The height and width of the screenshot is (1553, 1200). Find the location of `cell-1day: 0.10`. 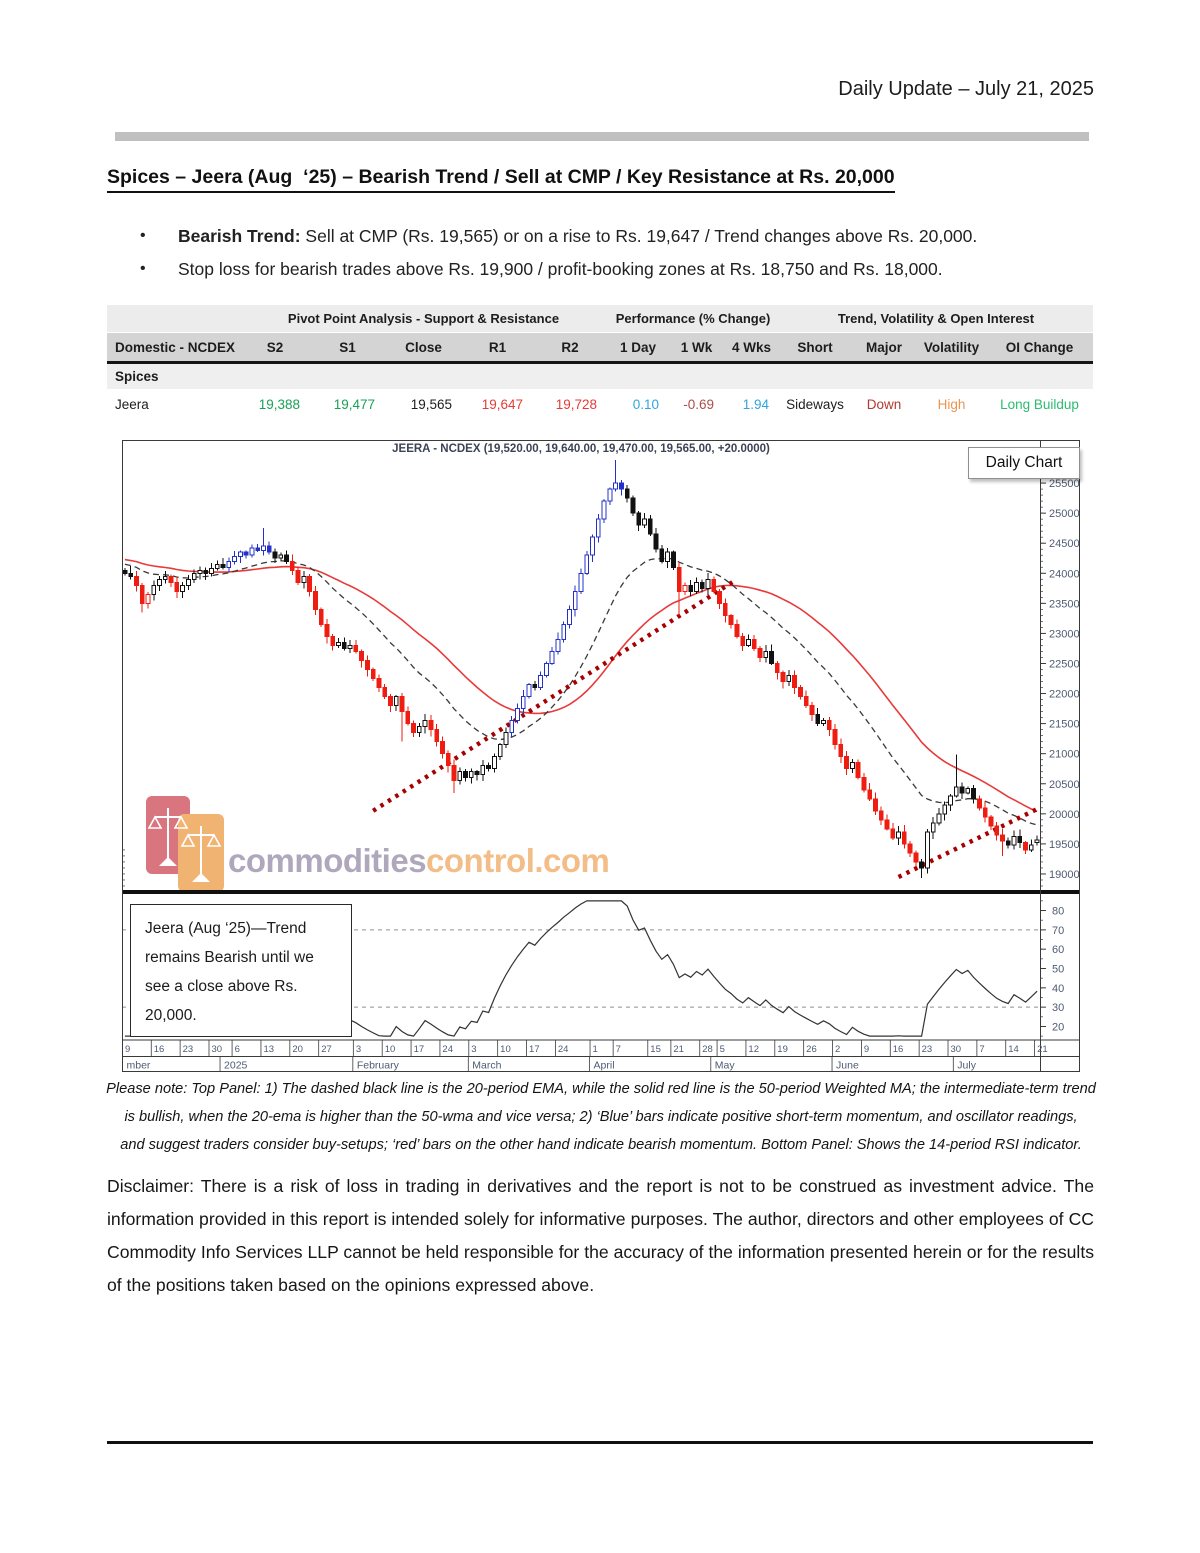

cell-1day: 0.10 is located at coordinates (645, 404).